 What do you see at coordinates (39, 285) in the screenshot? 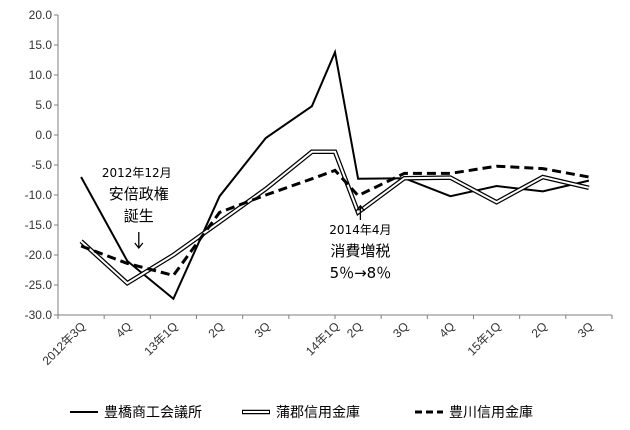
I see `y-tick-label: -25.0` at bounding box center [39, 285].